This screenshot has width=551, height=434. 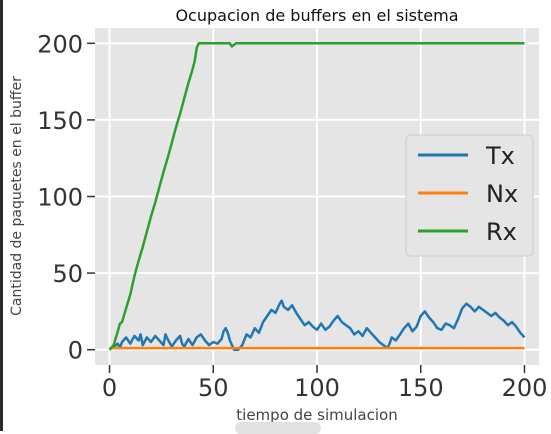 I want to click on legend: Tx Nx Rx, so click(x=469, y=195).